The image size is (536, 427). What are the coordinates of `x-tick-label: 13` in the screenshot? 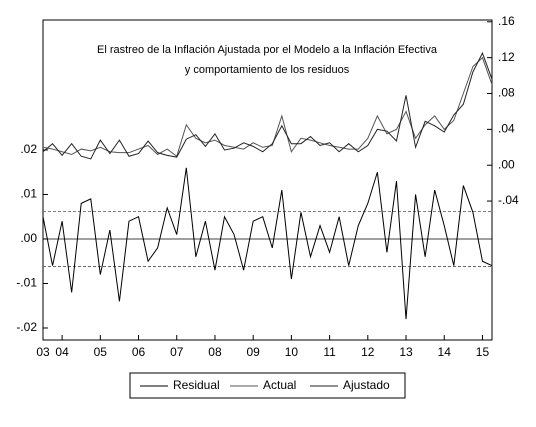 It's located at (406, 352).